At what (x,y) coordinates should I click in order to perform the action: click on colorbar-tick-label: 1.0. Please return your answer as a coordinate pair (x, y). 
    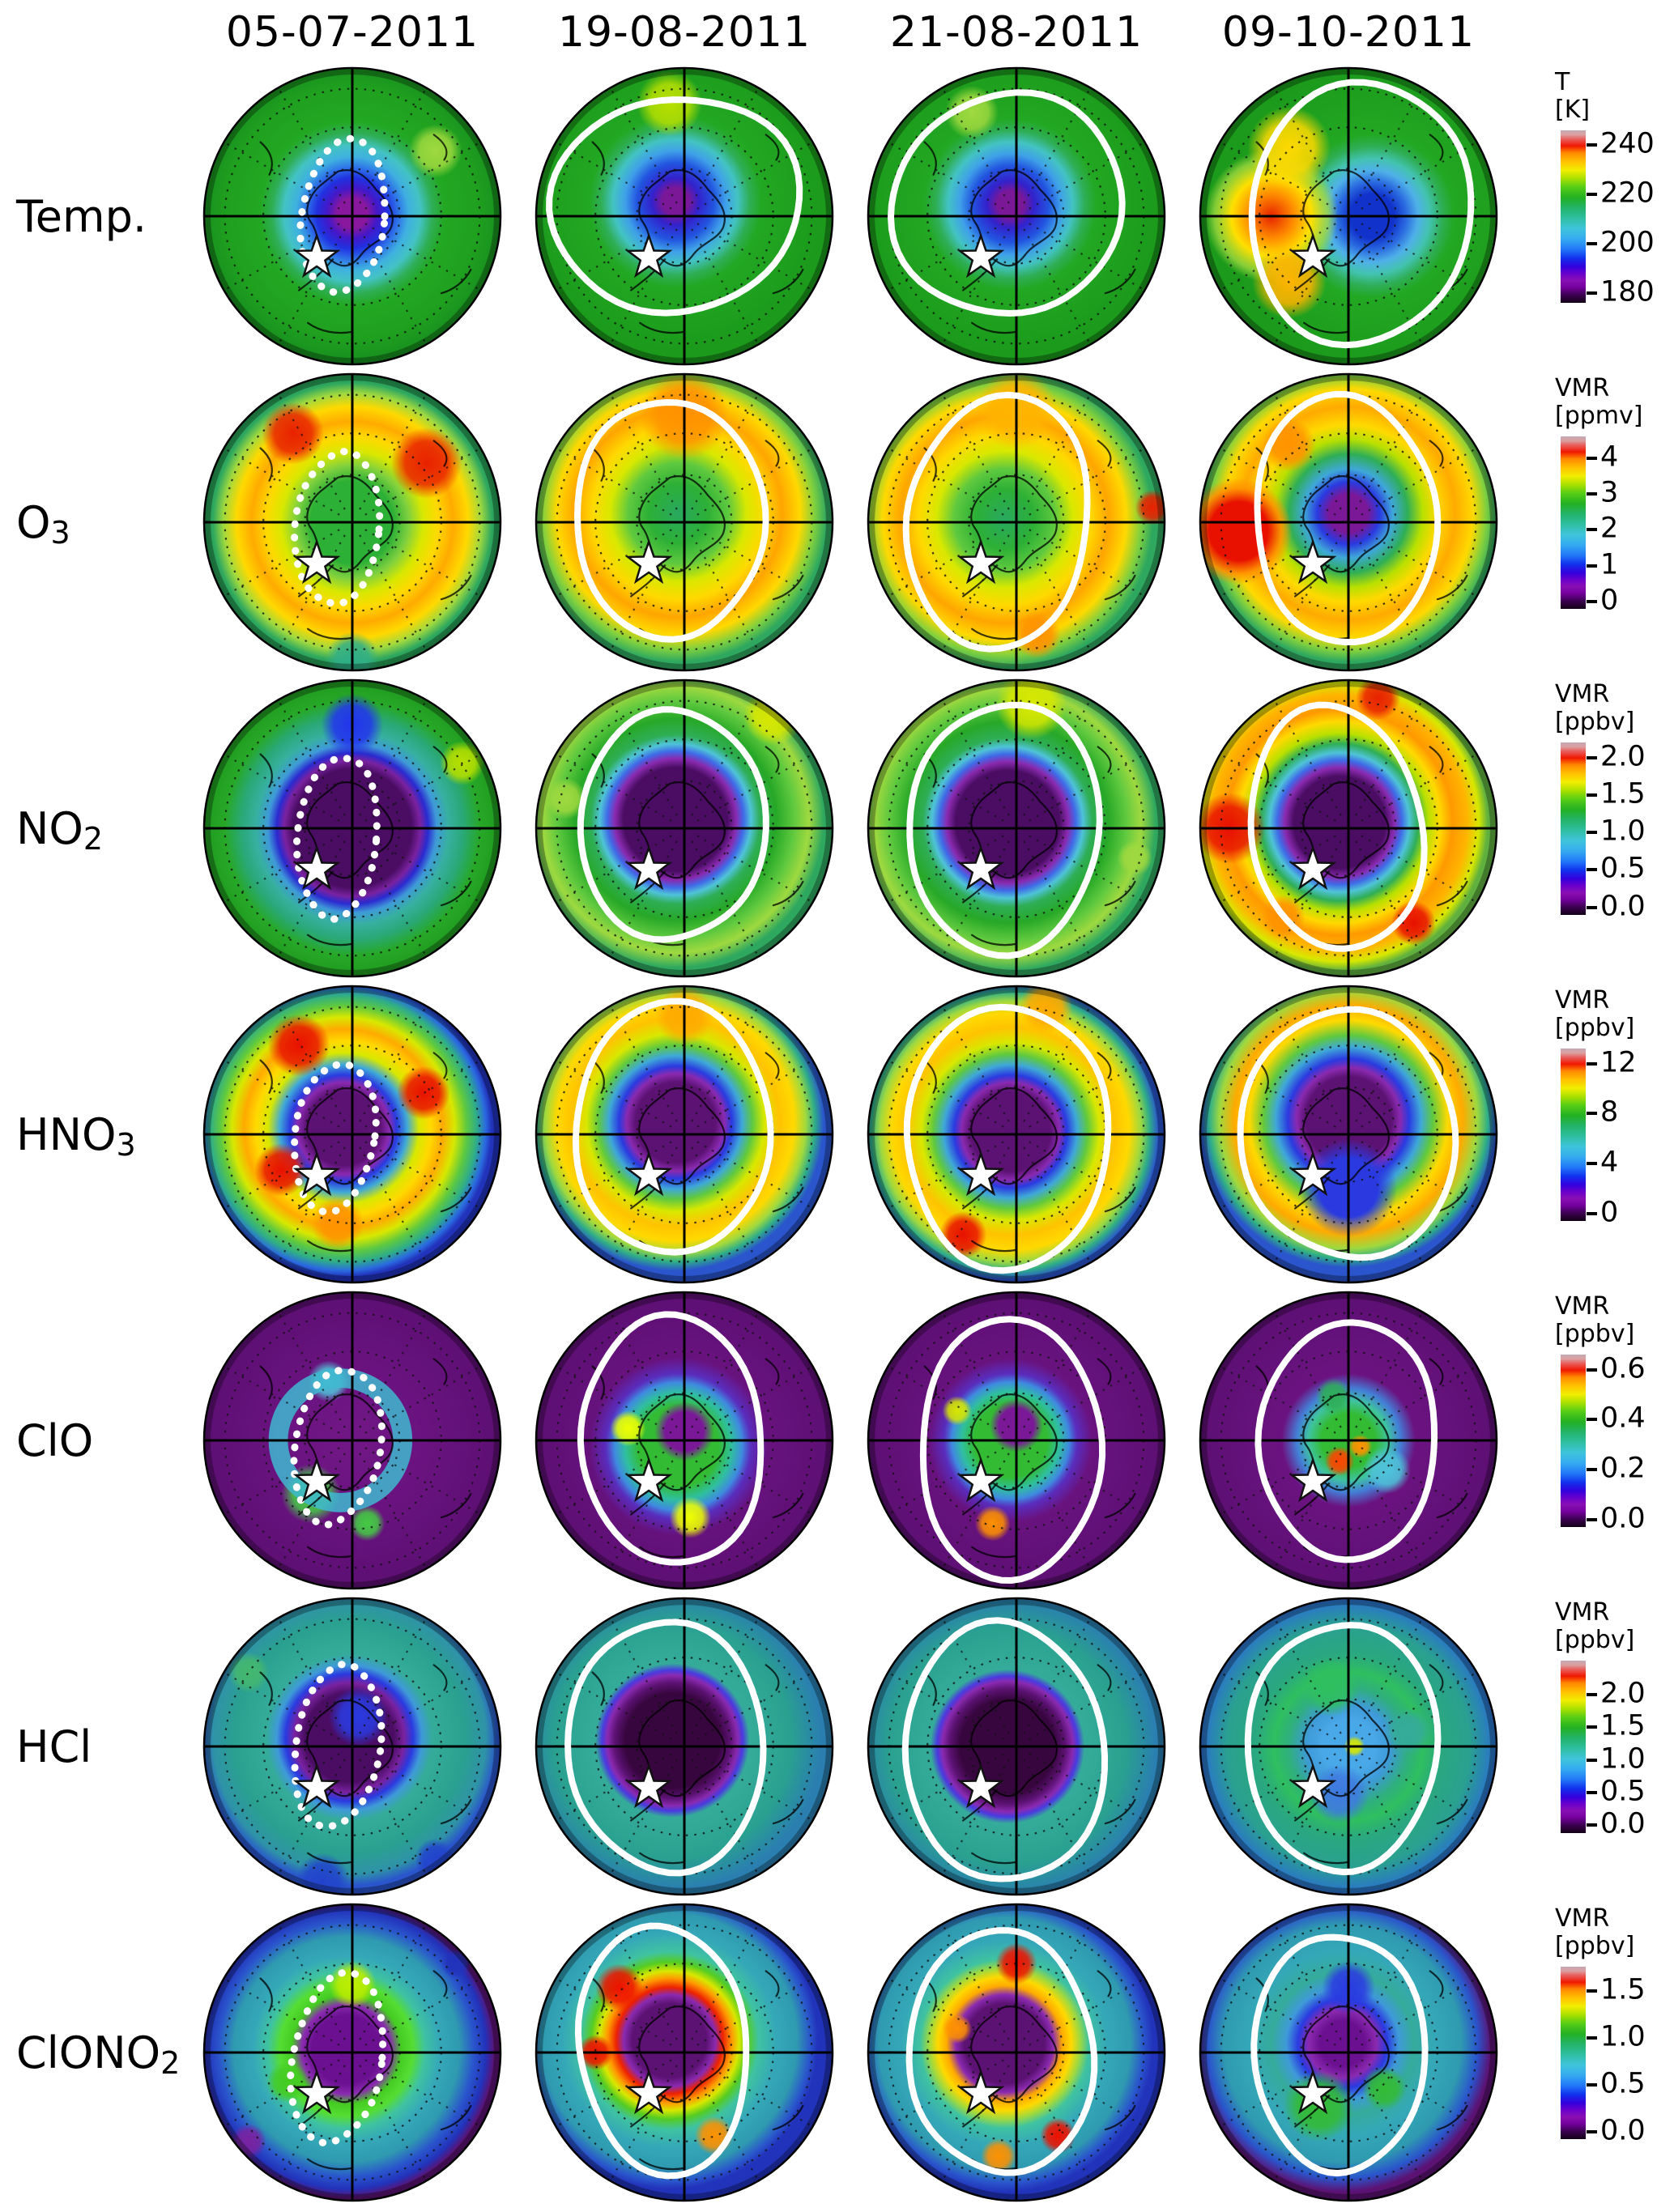
    Looking at the image, I should click on (1623, 2037).